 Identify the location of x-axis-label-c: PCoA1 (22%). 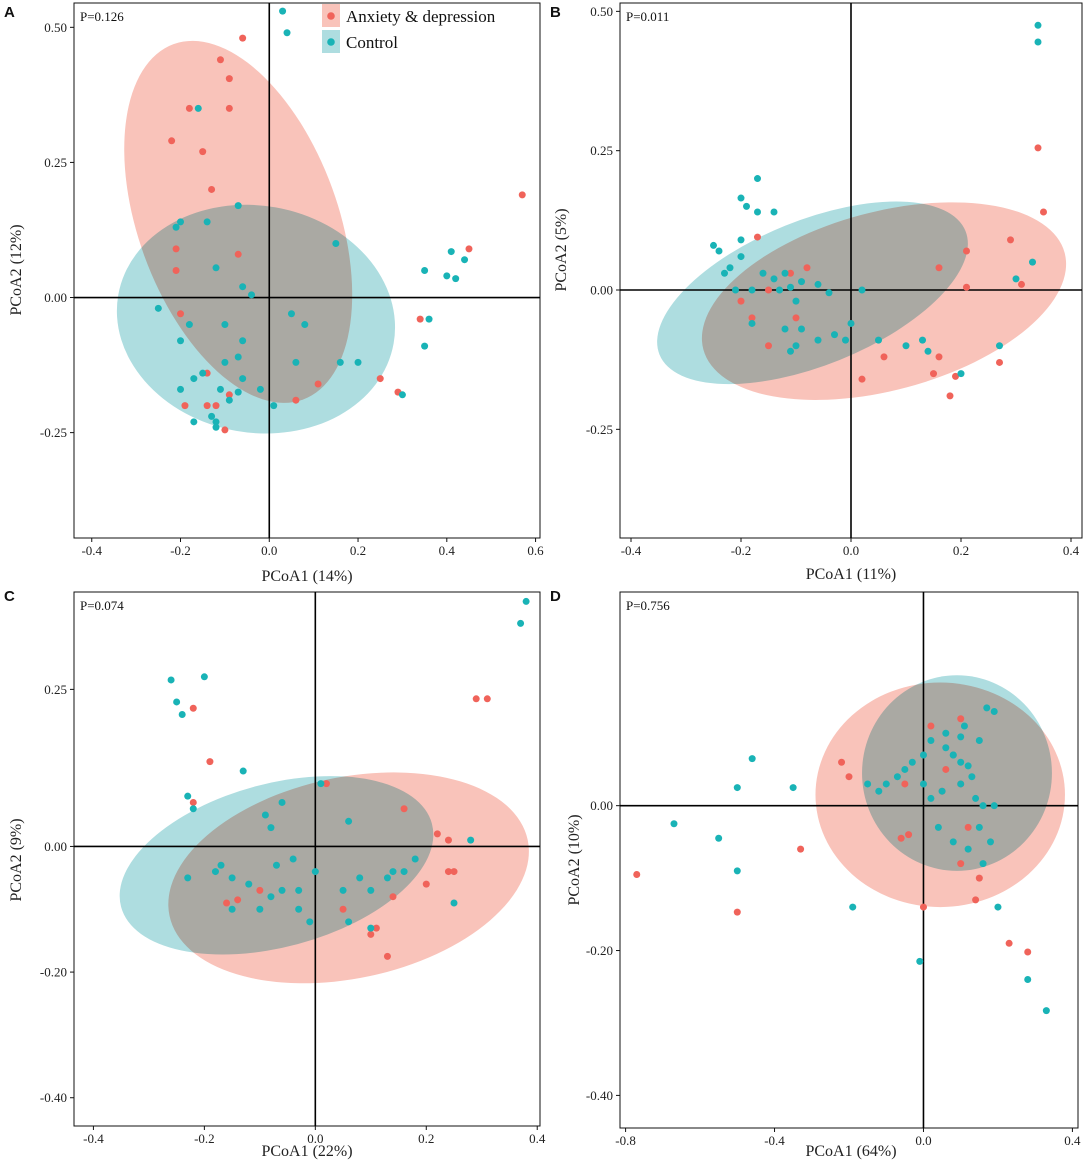
(306, 1151).